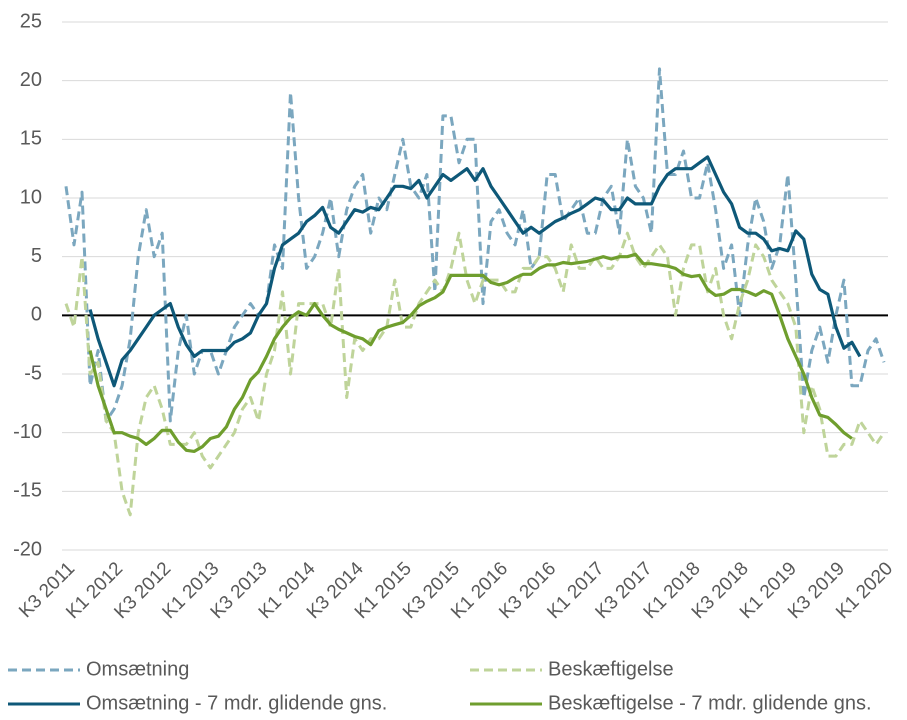  I want to click on y-tick-label: -5, so click(33, 373).